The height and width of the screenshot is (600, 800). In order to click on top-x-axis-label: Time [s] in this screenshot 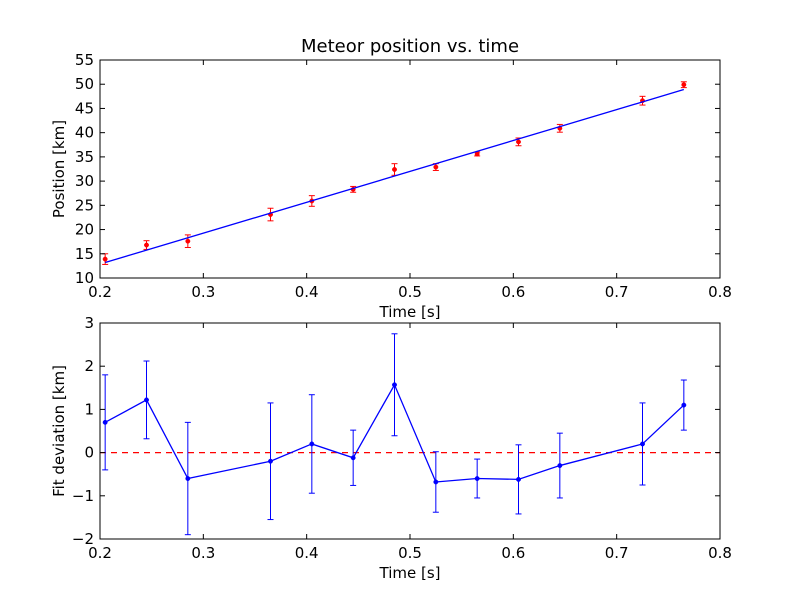, I will do `click(410, 312)`.